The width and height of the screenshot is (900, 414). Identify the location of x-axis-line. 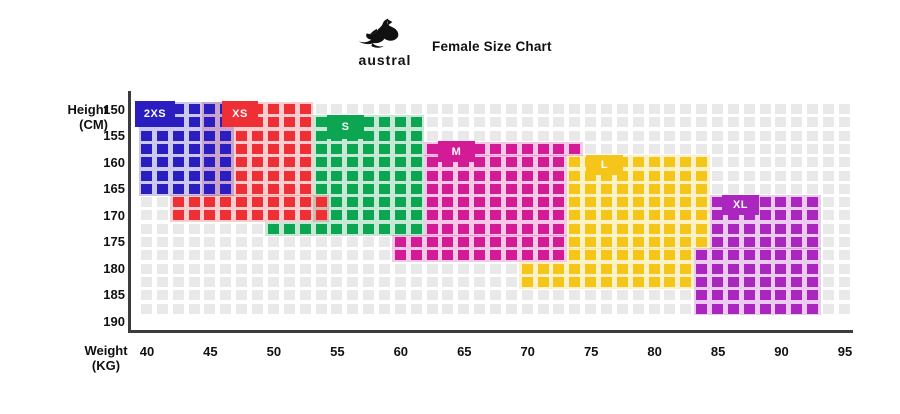
(490, 331).